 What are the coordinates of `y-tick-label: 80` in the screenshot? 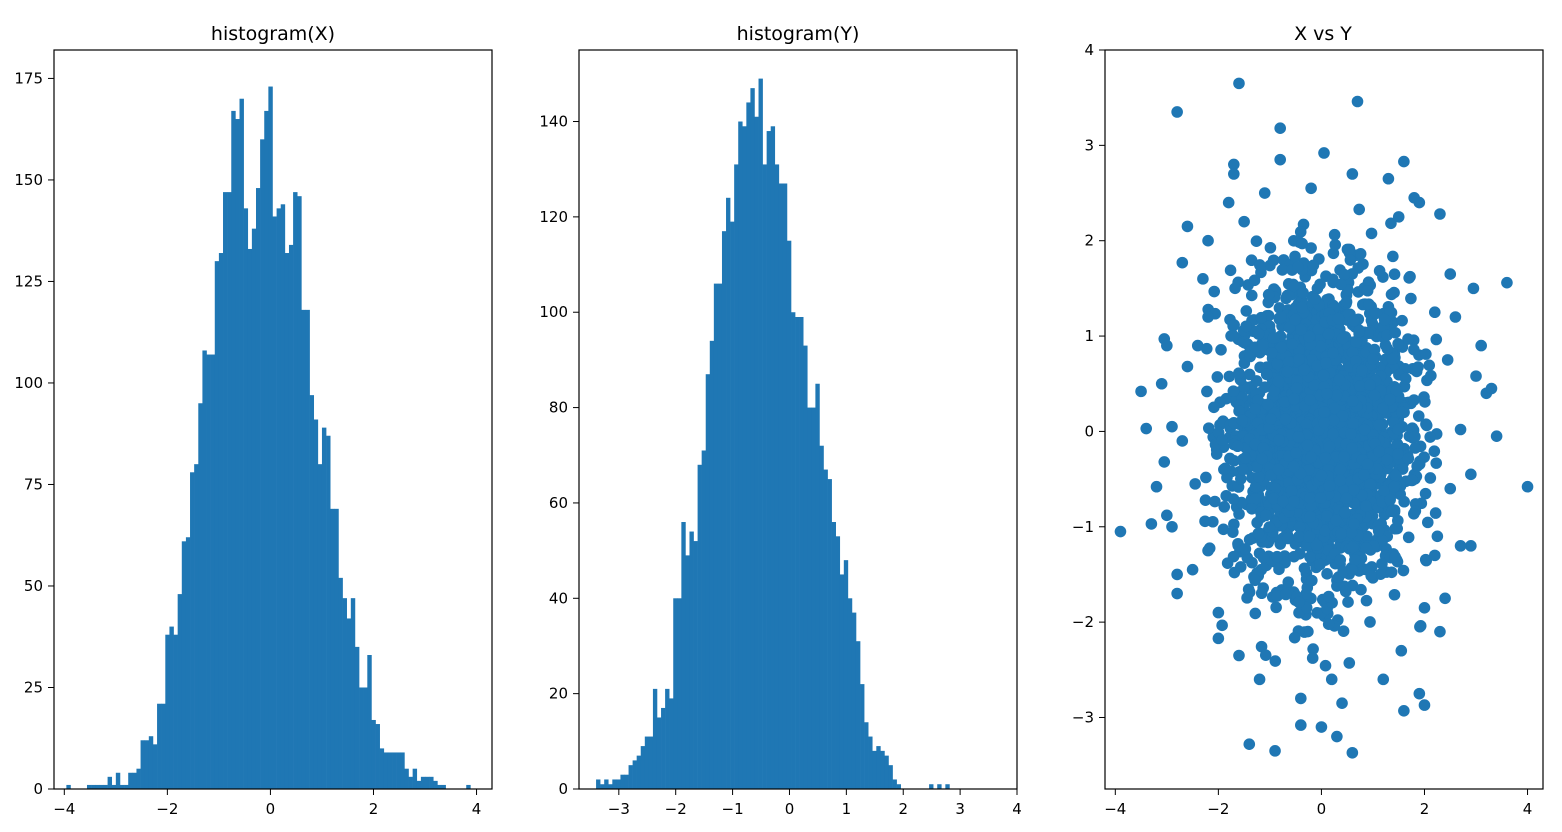 It's located at (558, 408).